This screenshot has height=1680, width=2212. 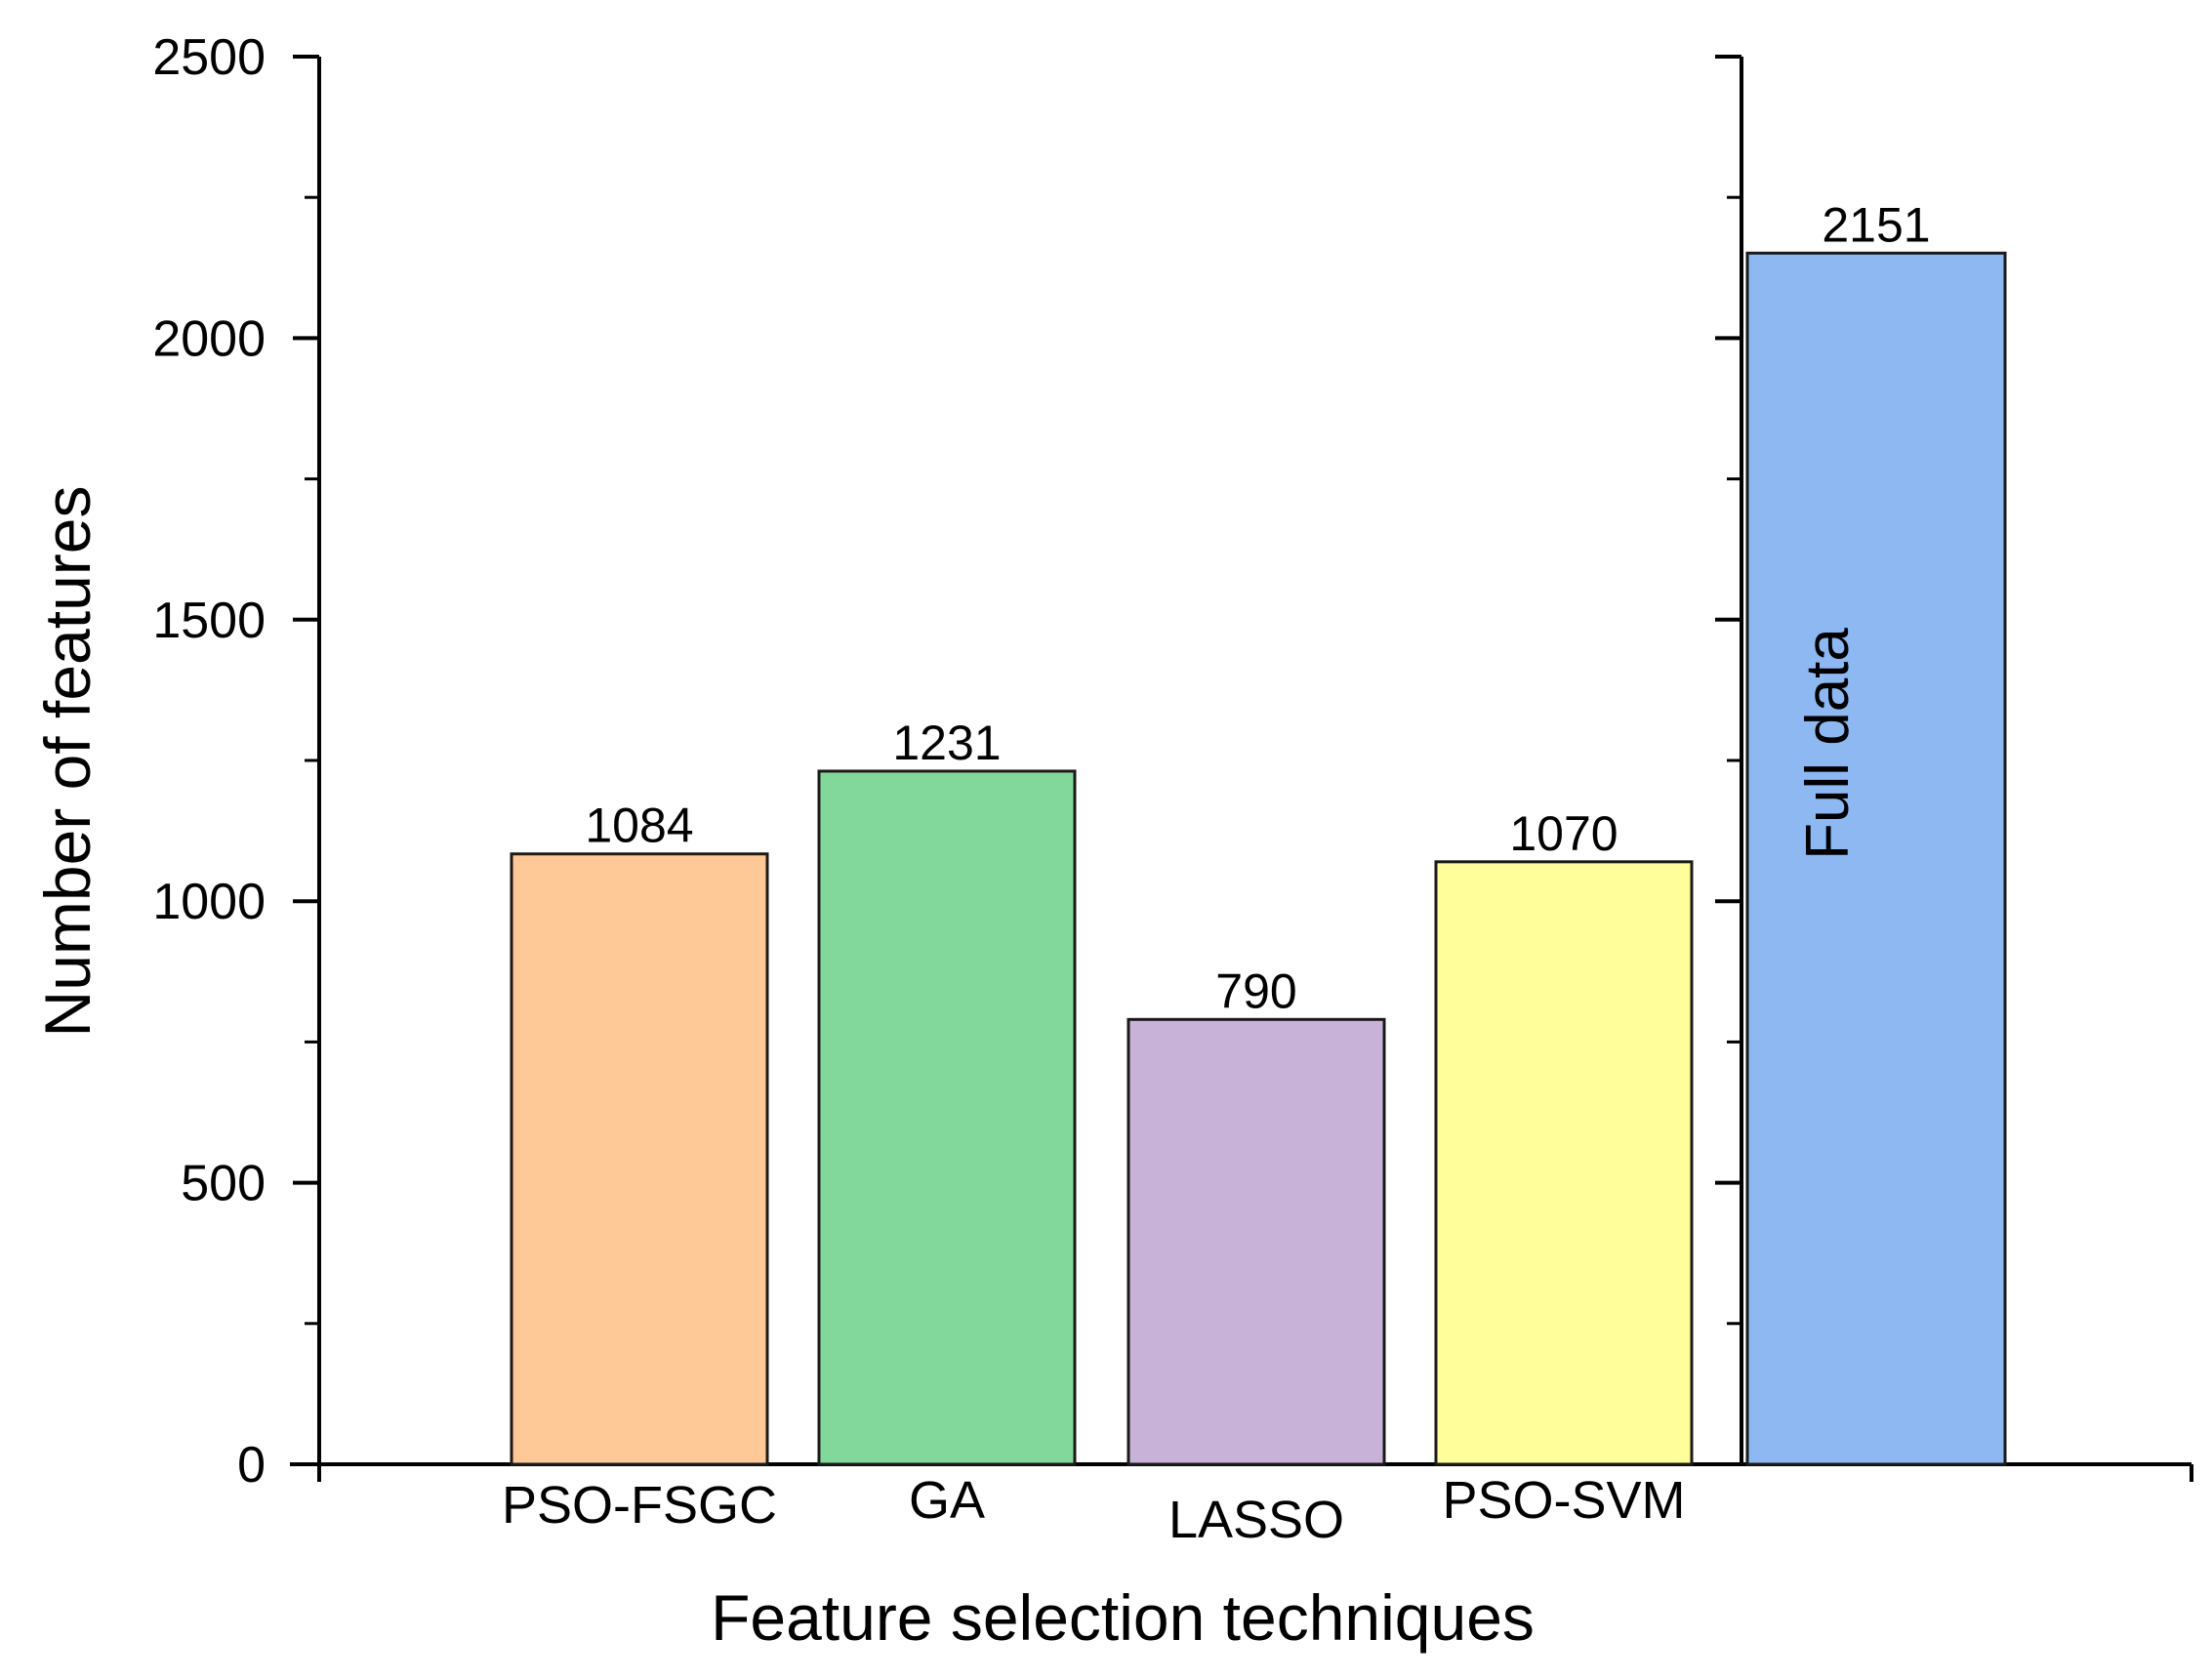 I want to click on y-tick-label-4: 2000, so click(x=209, y=338).